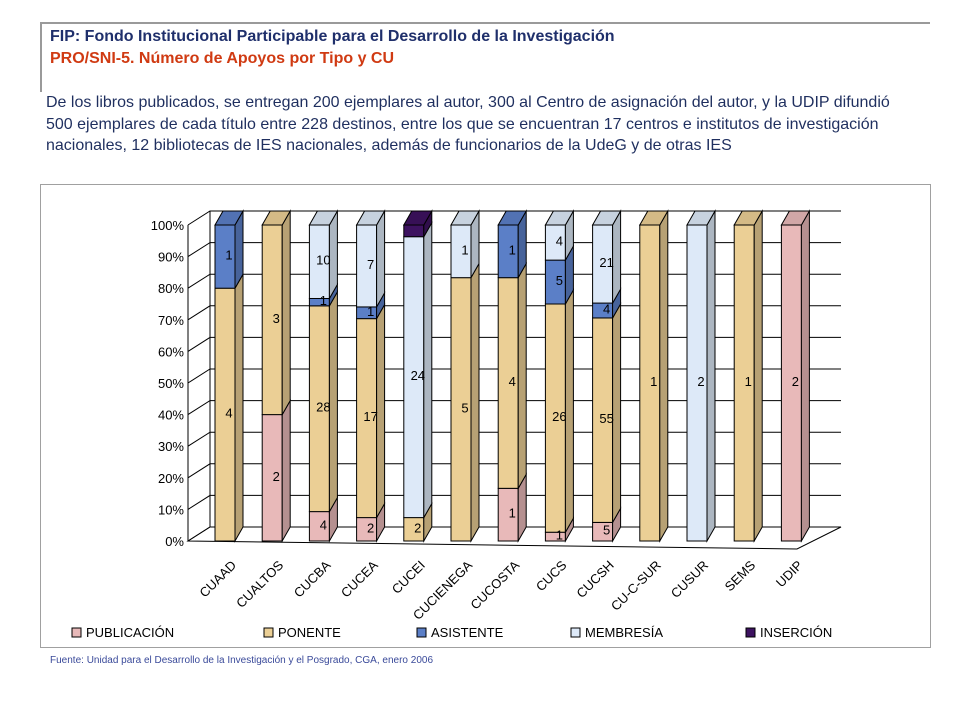  I want to click on legend-swatch-publicacion, so click(76, 632).